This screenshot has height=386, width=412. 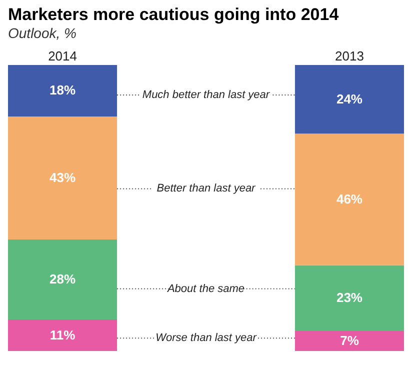 I want to click on text: Better than last year, so click(x=206, y=188).